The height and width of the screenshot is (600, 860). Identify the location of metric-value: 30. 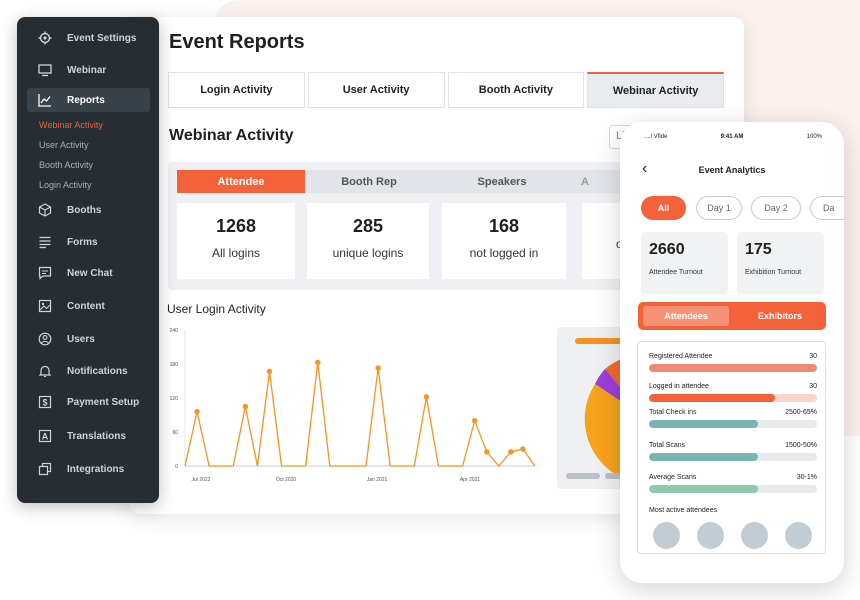
(813, 356).